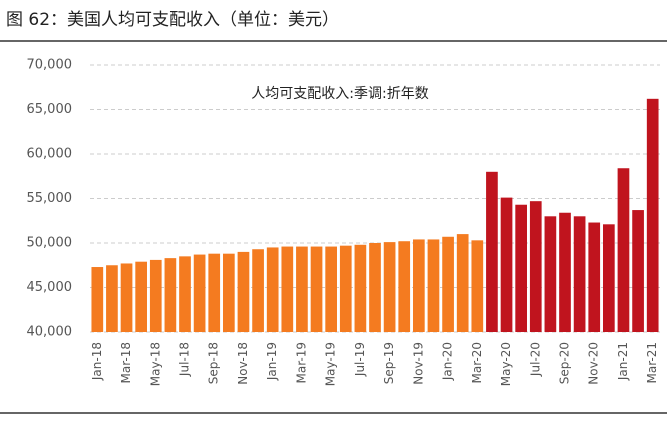  I want to click on x-tick-label: Jan-19, so click(272, 361).